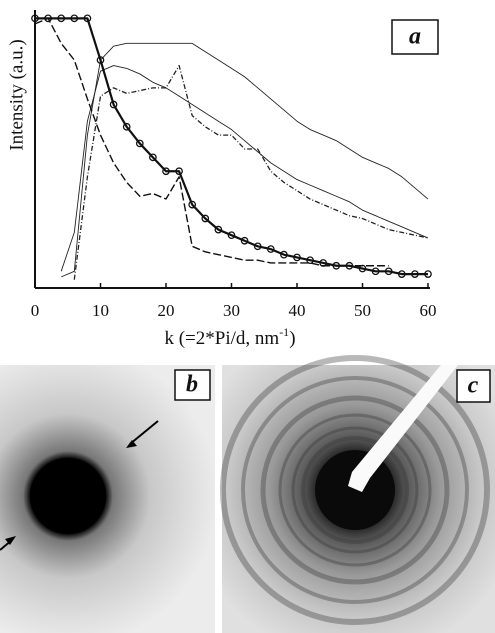  I want to click on arrow, so click(144, 432).